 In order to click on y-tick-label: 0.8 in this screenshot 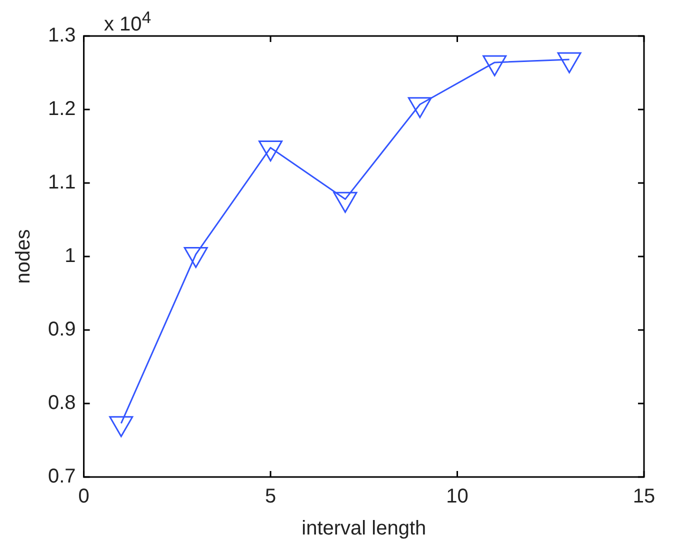, I will do `click(62, 403)`.